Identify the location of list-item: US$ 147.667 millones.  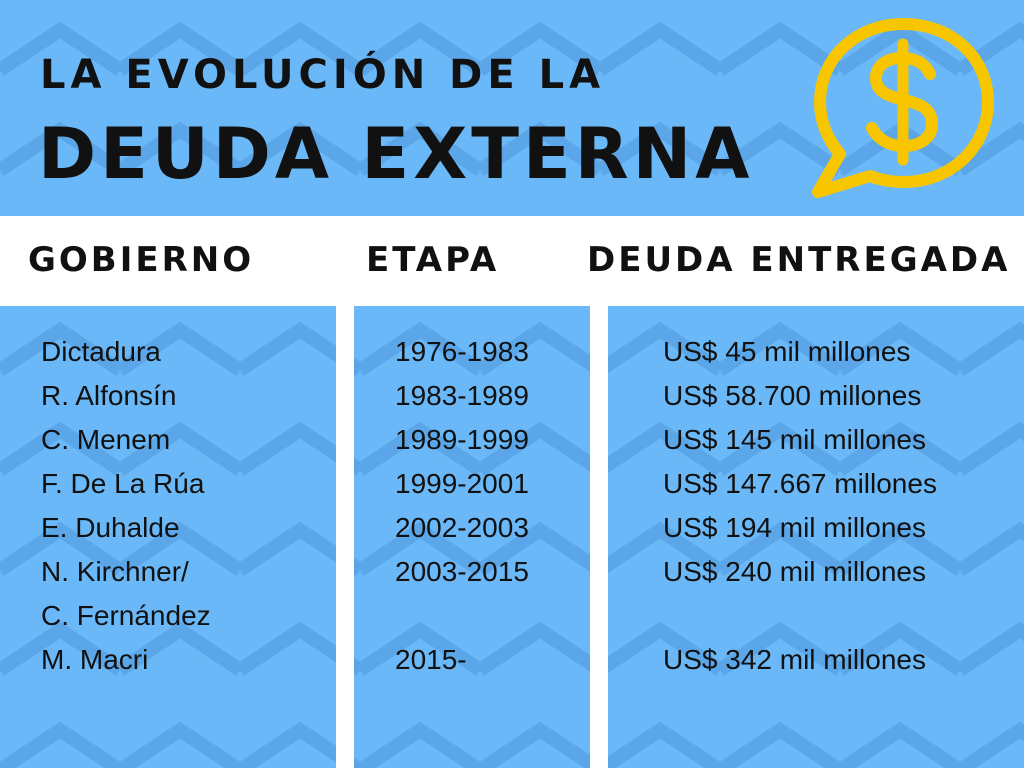
(800, 483).